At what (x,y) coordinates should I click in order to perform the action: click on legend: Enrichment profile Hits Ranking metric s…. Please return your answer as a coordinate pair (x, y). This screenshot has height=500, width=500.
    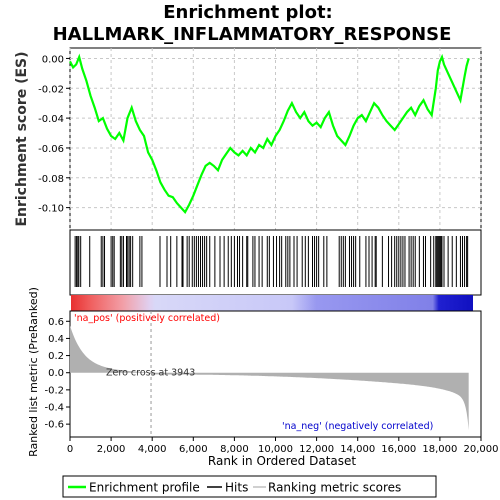
    Looking at the image, I should click on (249, 486).